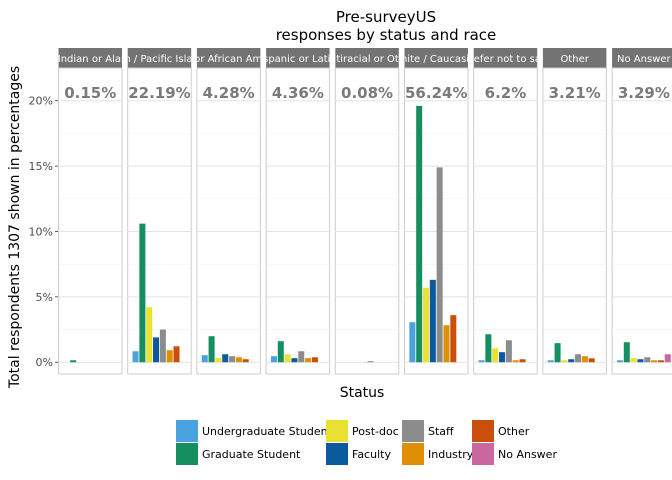  What do you see at coordinates (229, 93) in the screenshot?
I see `facet-total-label: 4.28%` at bounding box center [229, 93].